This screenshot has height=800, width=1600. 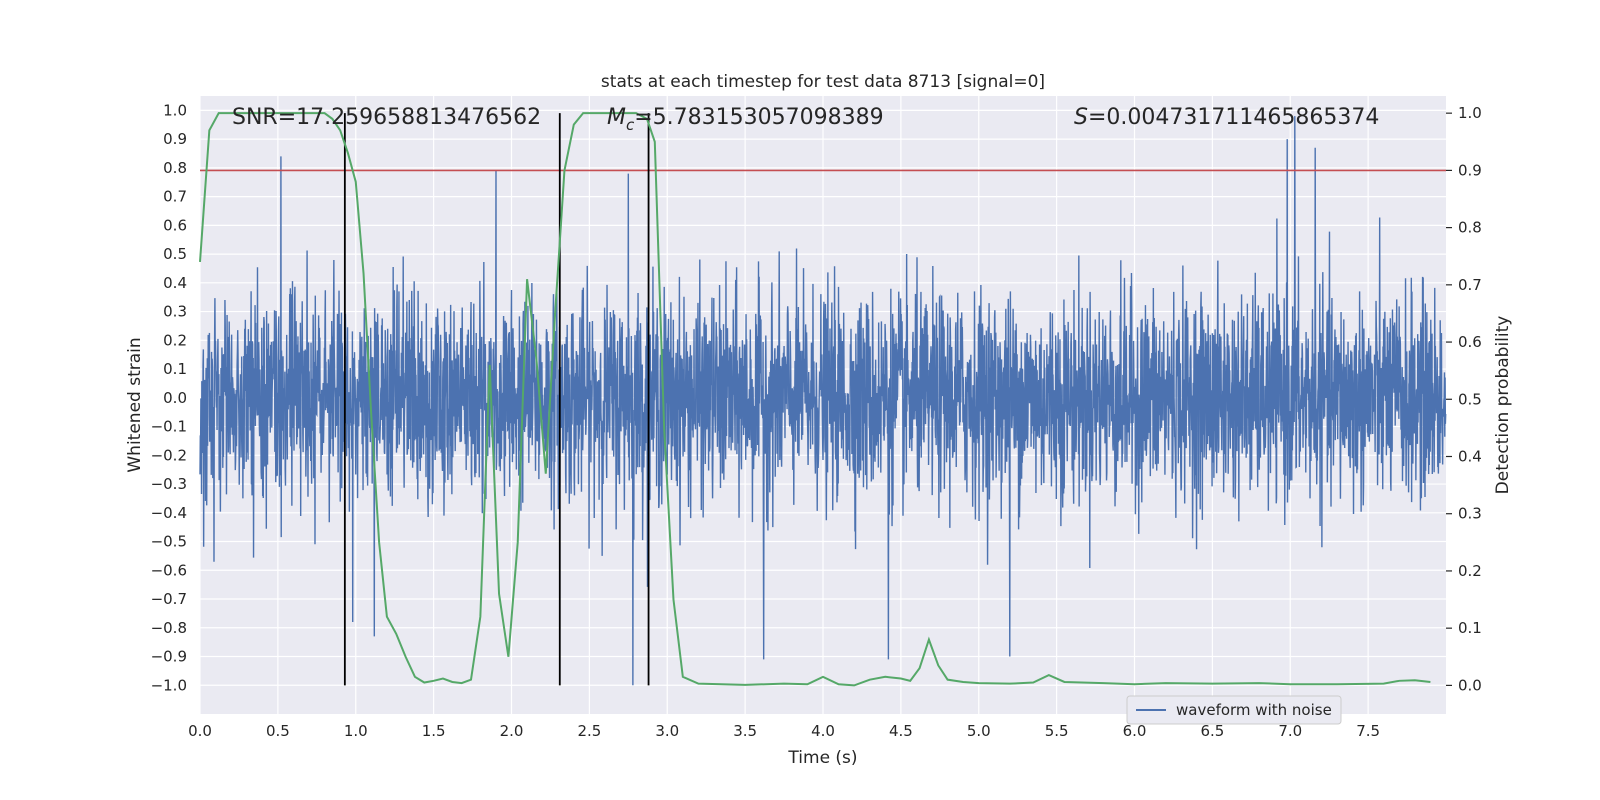 I want to click on y-left-tick-label: 0.9, so click(x=175, y=139).